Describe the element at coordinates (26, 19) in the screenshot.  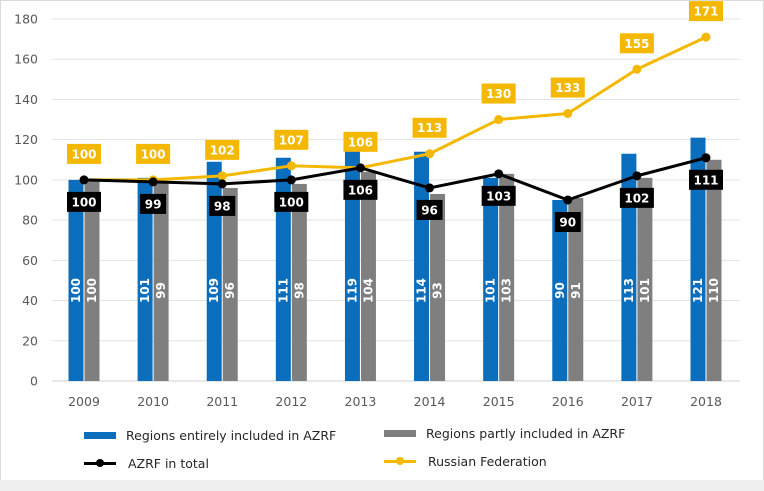
I see `y-tick-label: 180` at that location.